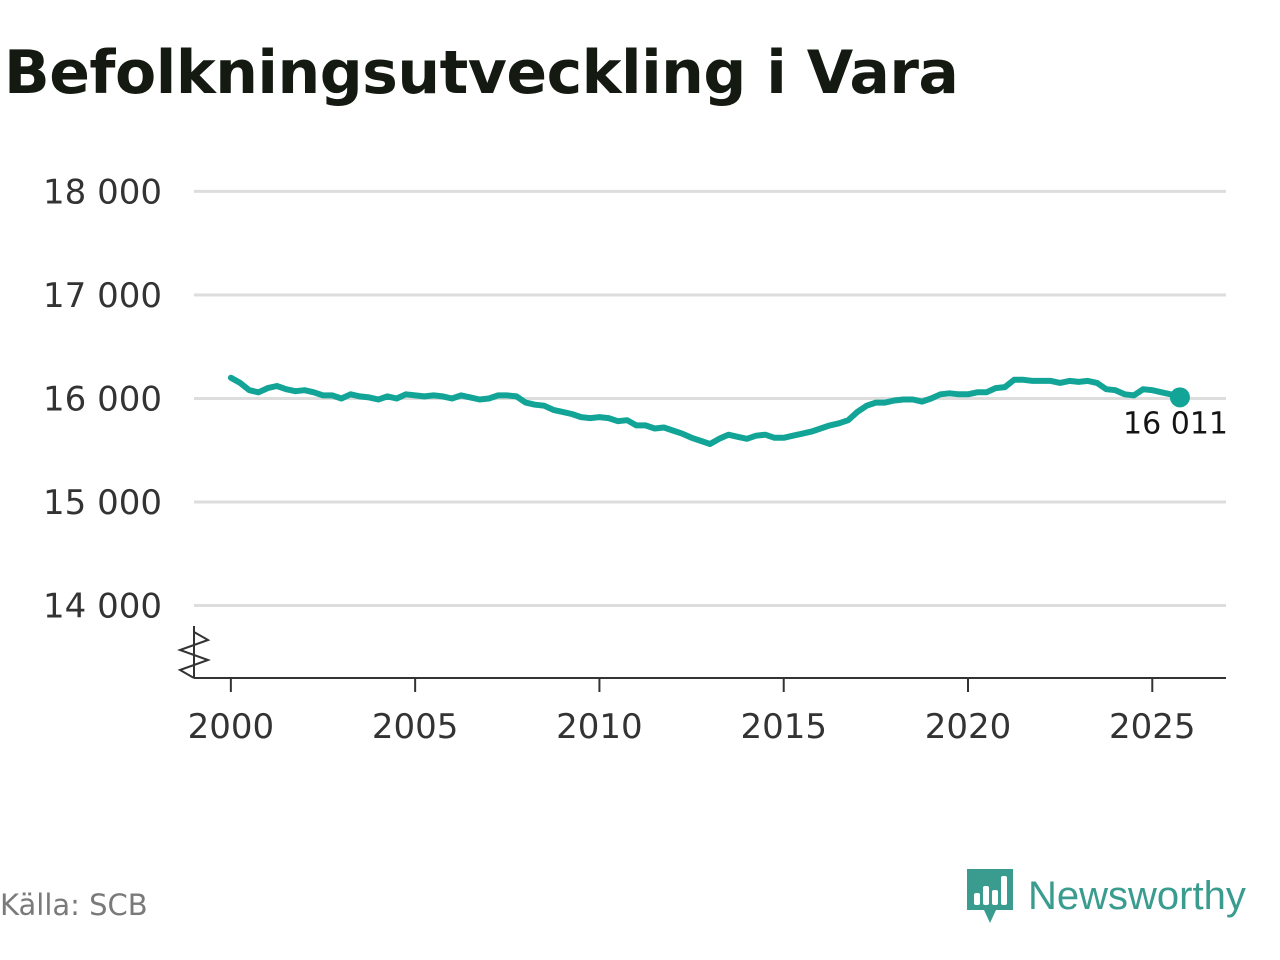 This screenshot has width=1280, height=960. Describe the element at coordinates (481, 73) in the screenshot. I see `page-title: Befolkningsutveckling i Vara` at that location.